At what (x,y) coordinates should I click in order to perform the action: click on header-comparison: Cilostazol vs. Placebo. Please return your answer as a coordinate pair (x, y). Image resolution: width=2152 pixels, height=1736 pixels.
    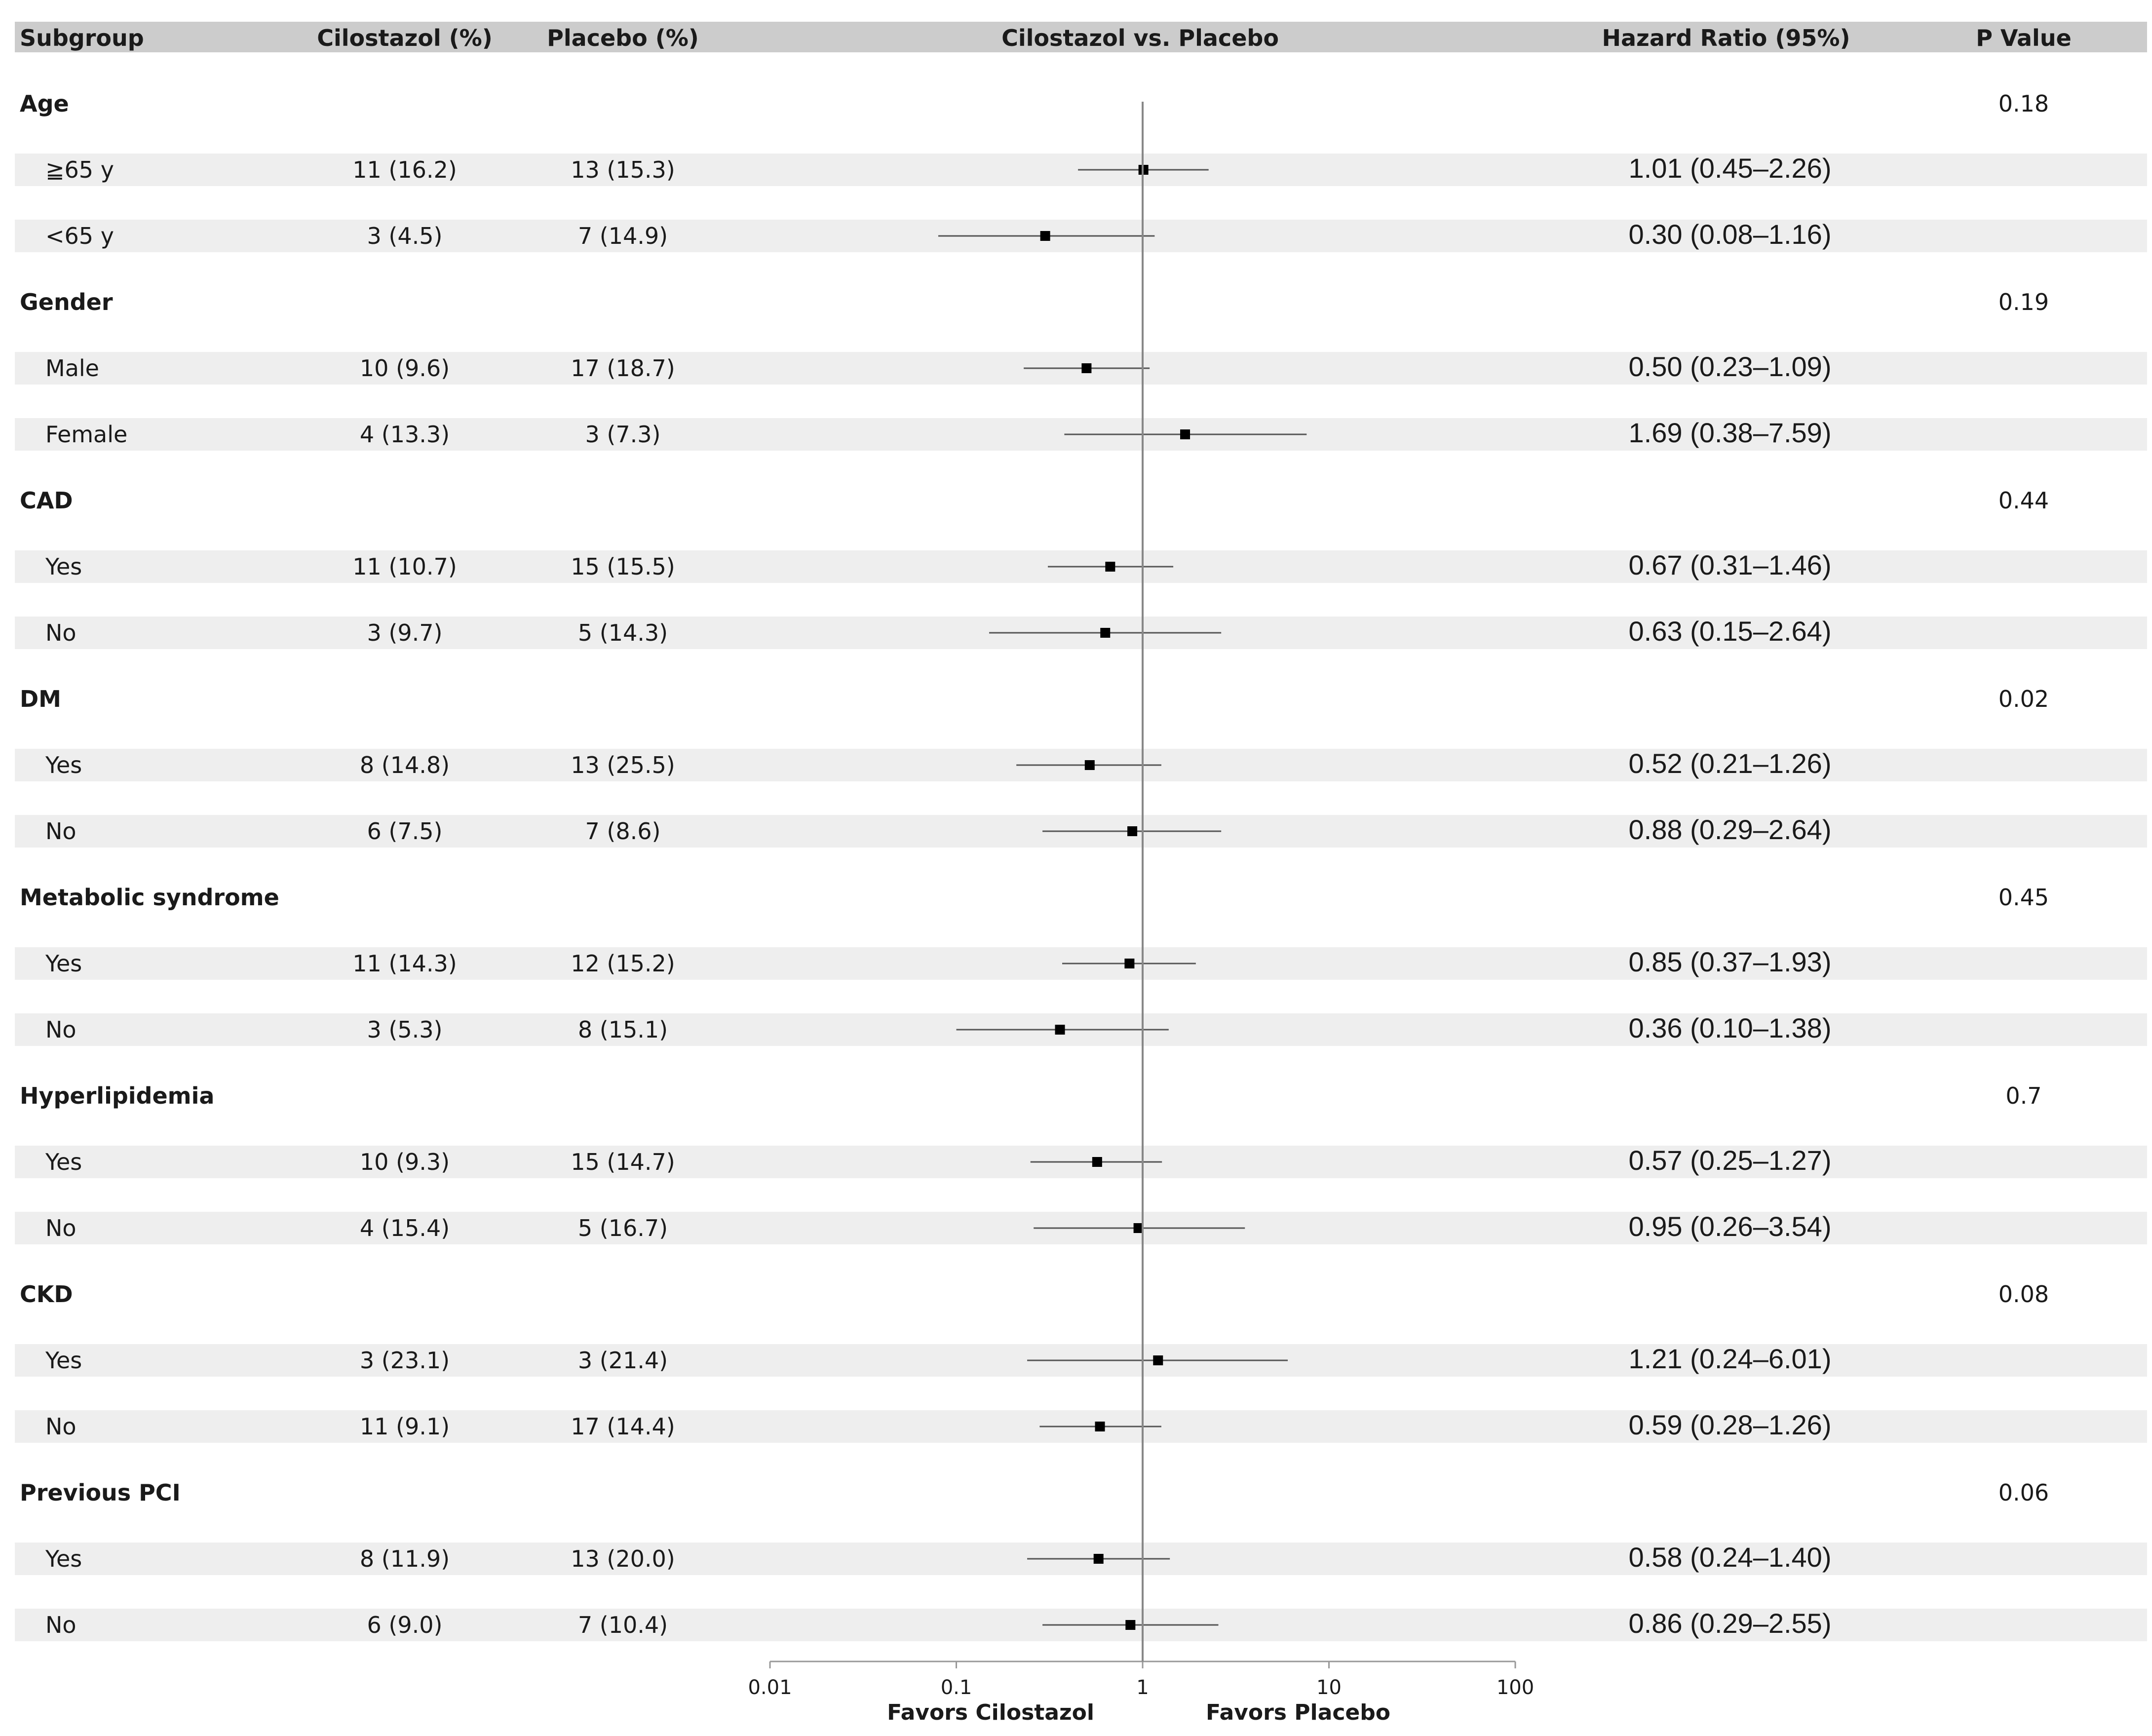
    Looking at the image, I should click on (1140, 38).